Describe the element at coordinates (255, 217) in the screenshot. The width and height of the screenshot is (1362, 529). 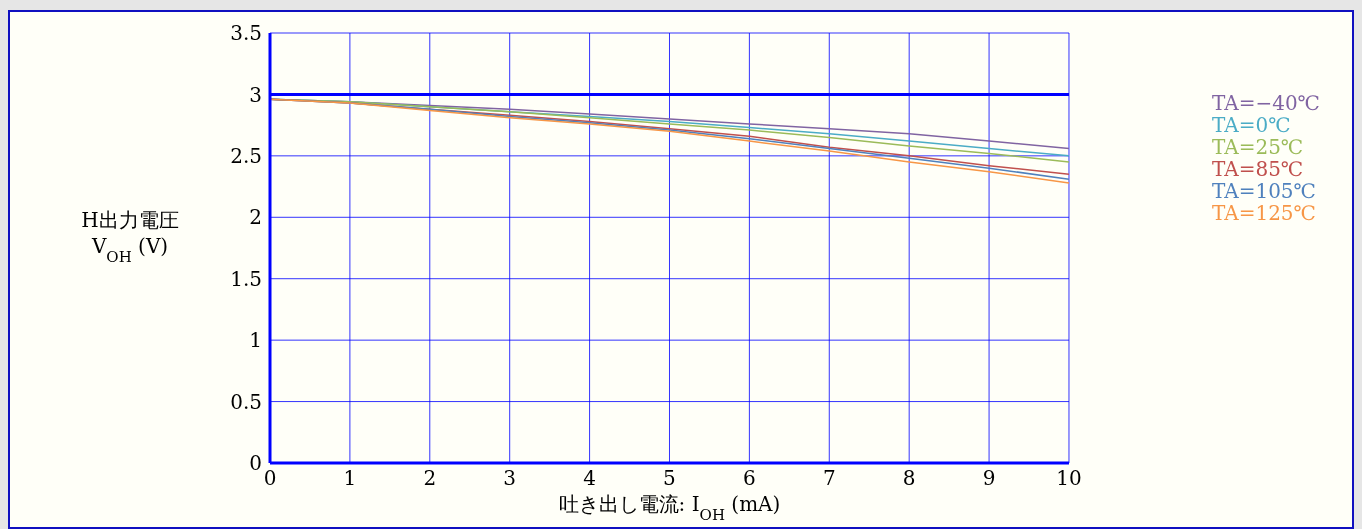
I see `y-tick-label: 2` at that location.